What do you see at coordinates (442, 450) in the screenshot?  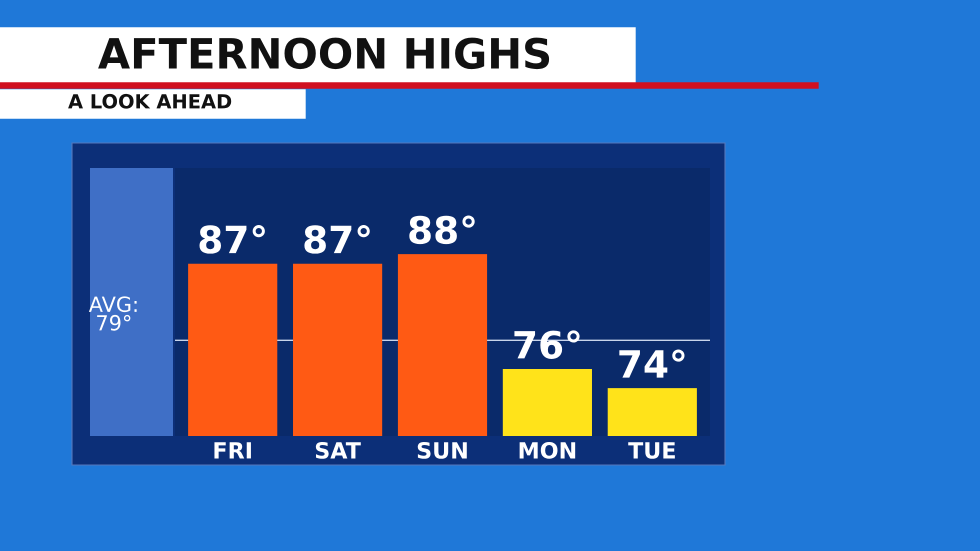 I see `x-tick-label: SUN` at bounding box center [442, 450].